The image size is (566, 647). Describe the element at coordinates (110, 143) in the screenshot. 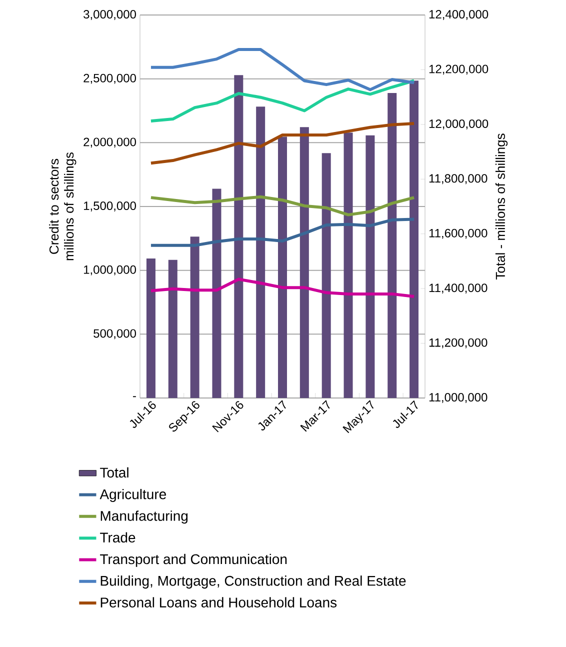

I see `y-tick-label: 2,000,000` at that location.